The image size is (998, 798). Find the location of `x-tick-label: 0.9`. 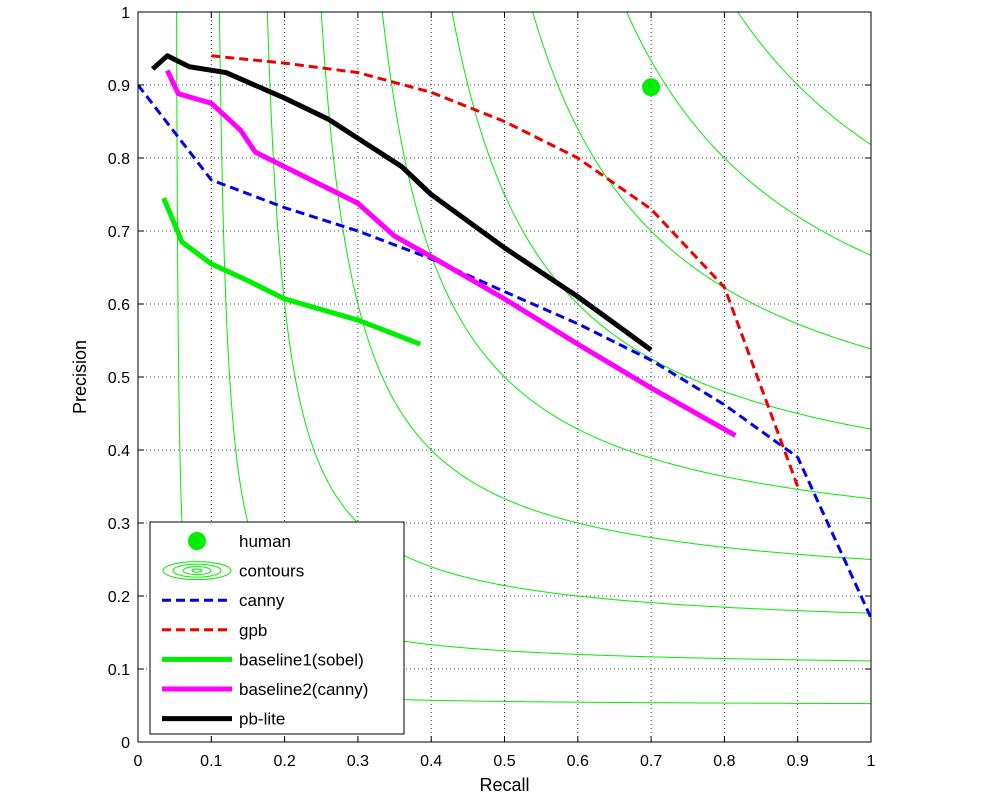

x-tick-label: 0.9 is located at coordinates (798, 761).